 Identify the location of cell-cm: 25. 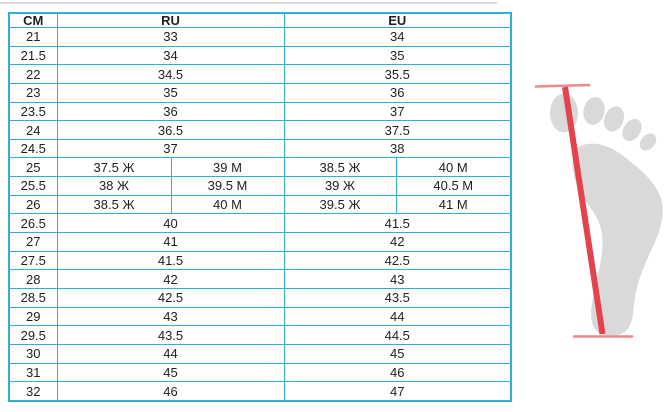
(33, 167).